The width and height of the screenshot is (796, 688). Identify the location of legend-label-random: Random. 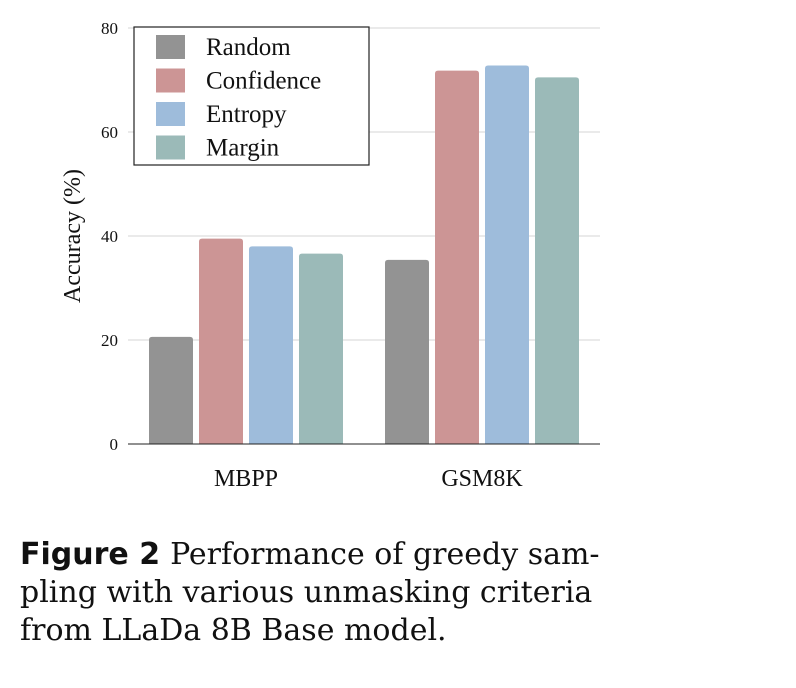
(248, 47).